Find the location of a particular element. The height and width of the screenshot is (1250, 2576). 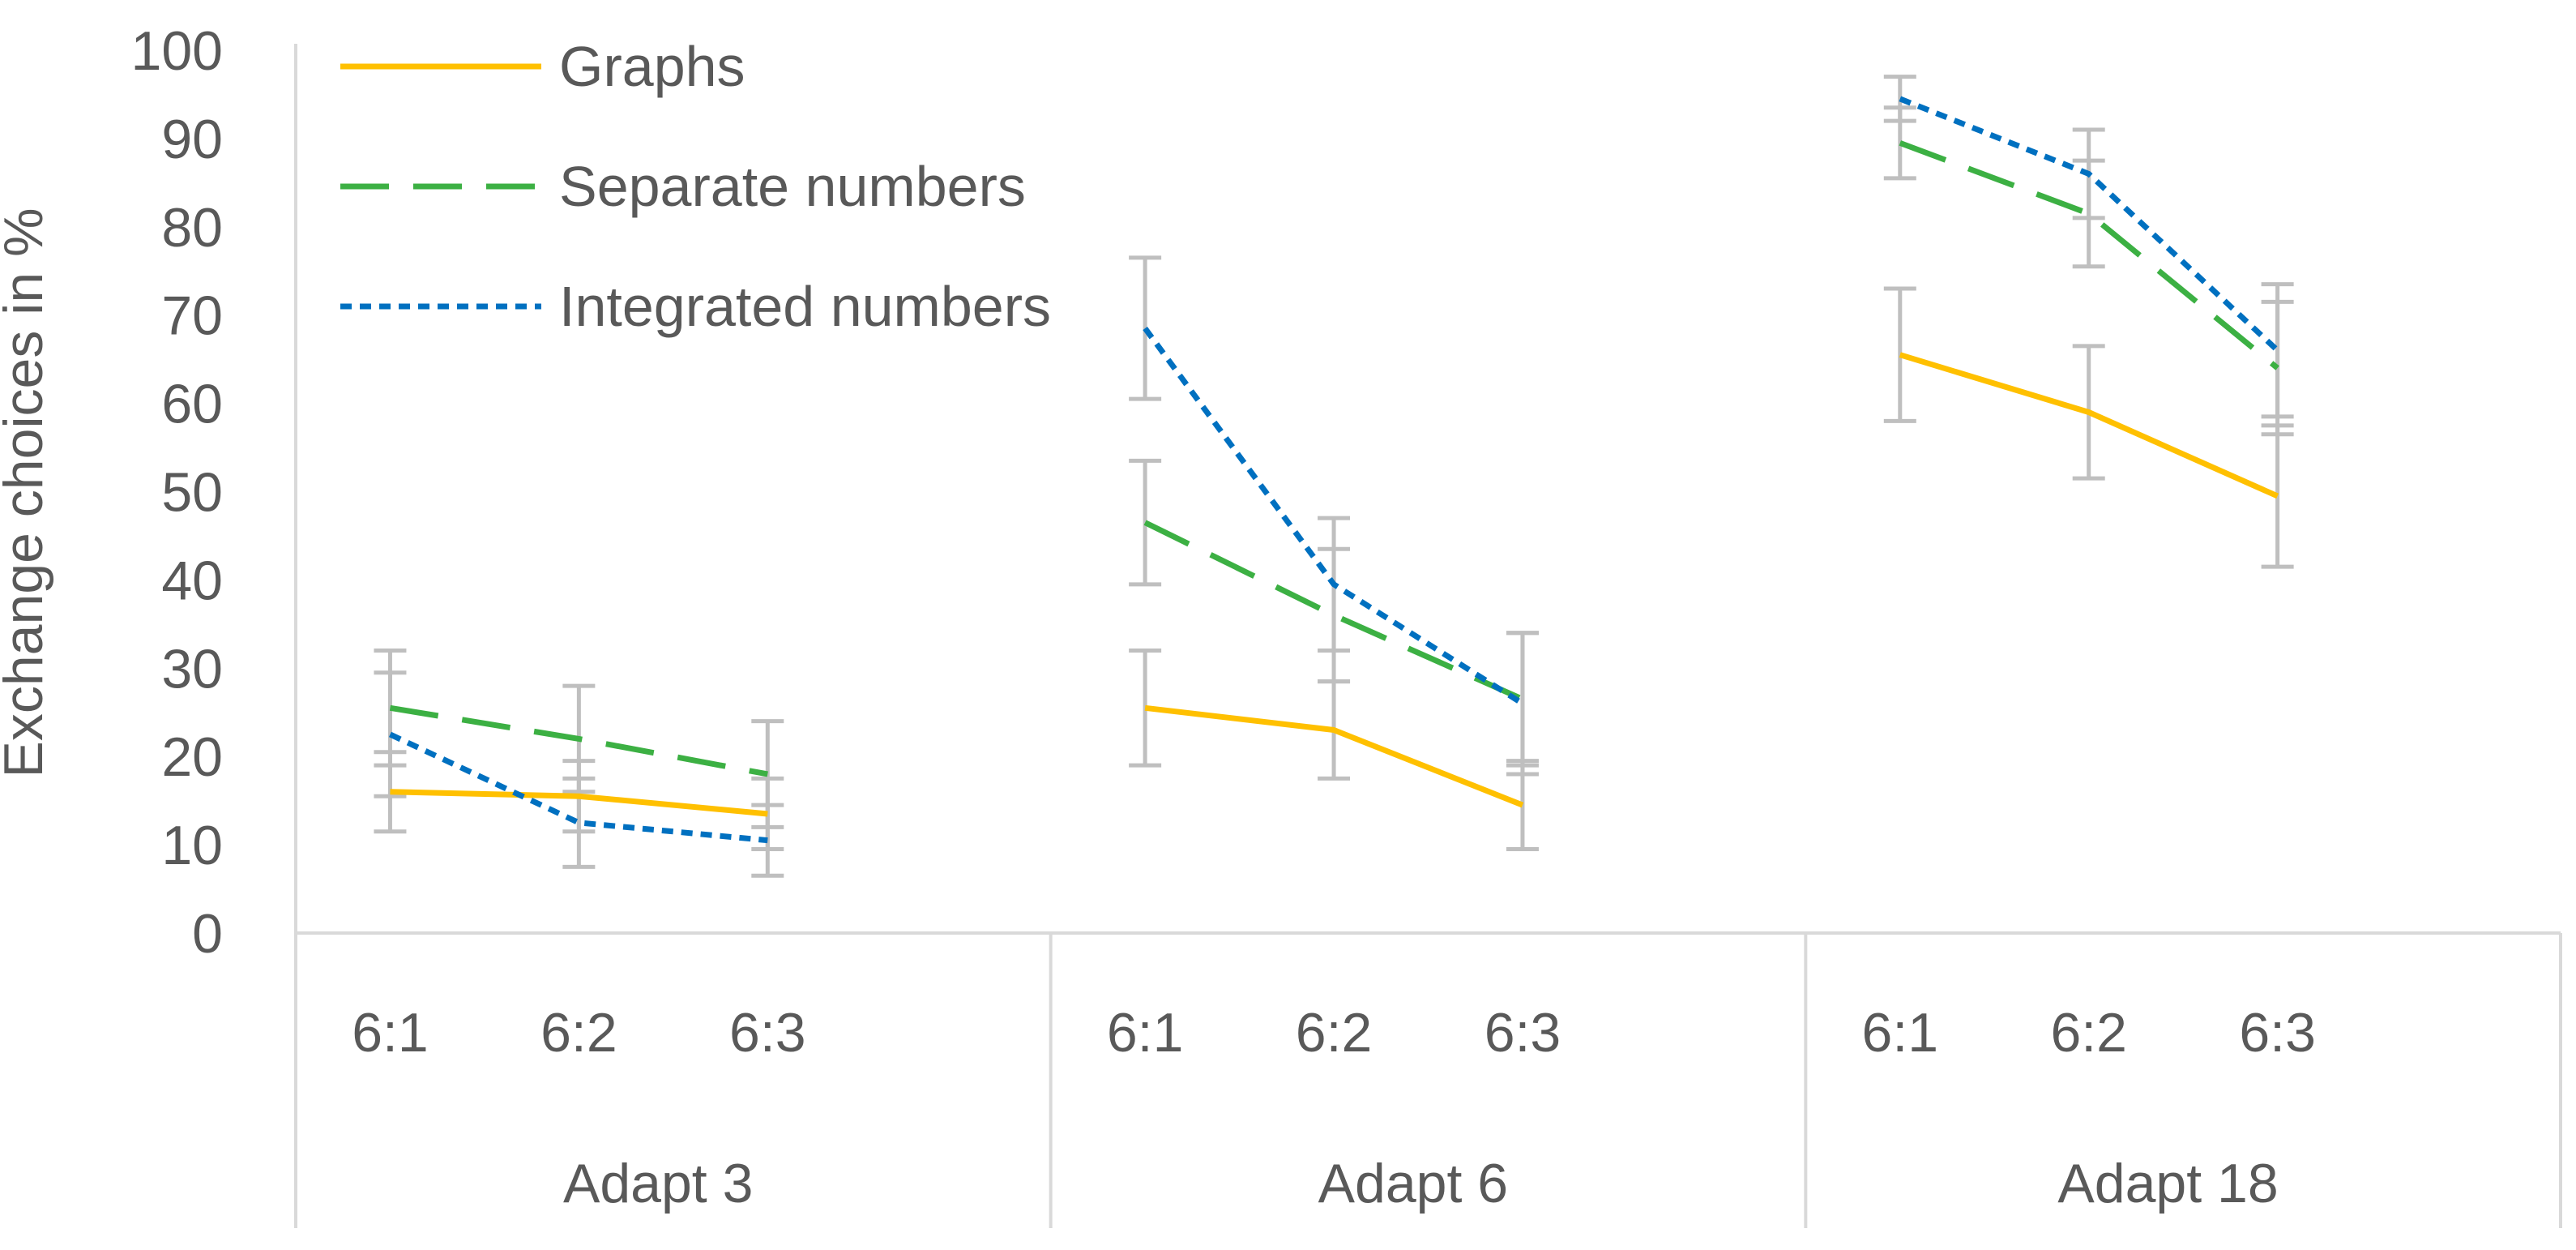

y-tick-label: 0 is located at coordinates (207, 934).